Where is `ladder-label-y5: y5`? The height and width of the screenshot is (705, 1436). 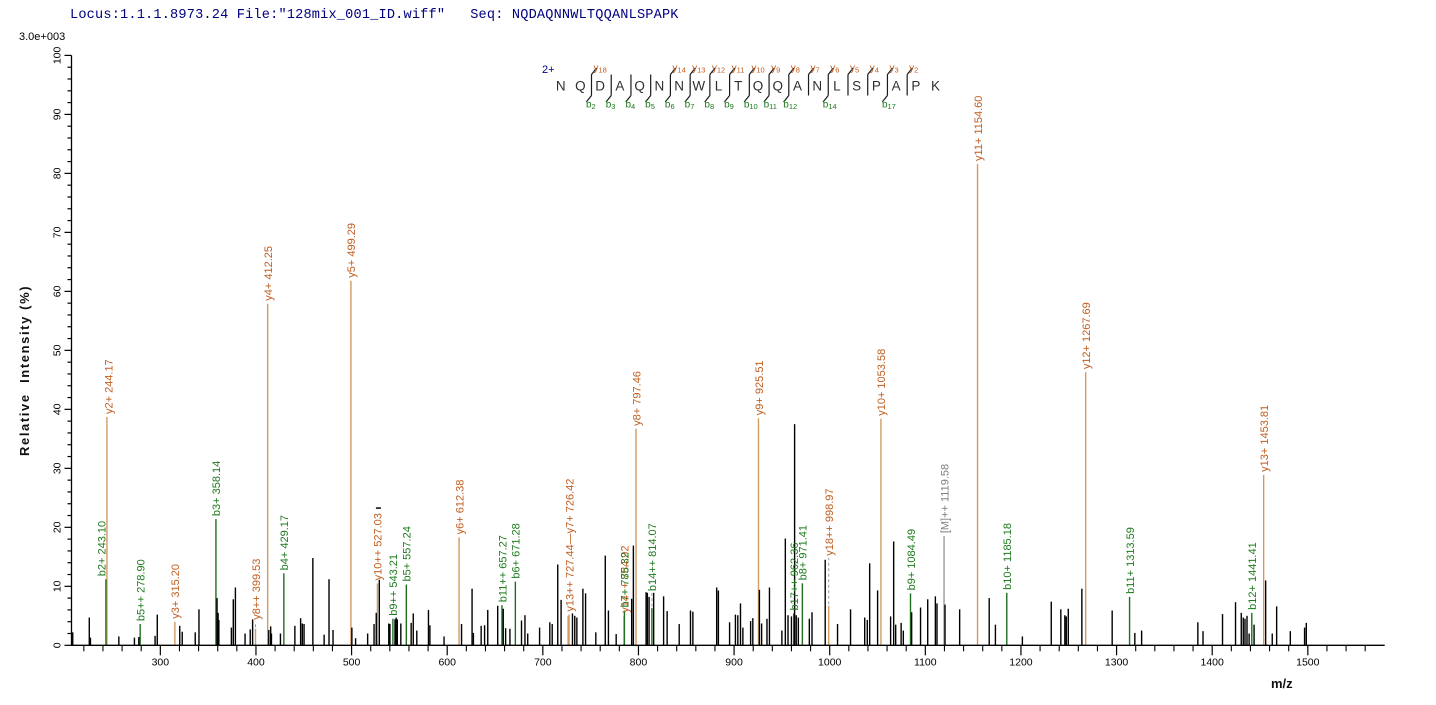
ladder-label-y5: y5 is located at coordinates (854, 69).